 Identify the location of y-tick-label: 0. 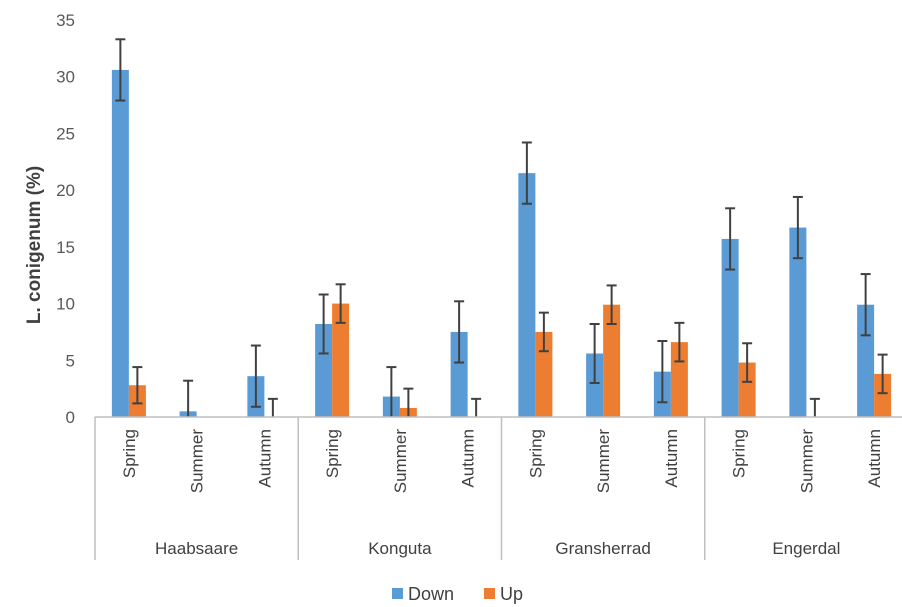
(70, 417).